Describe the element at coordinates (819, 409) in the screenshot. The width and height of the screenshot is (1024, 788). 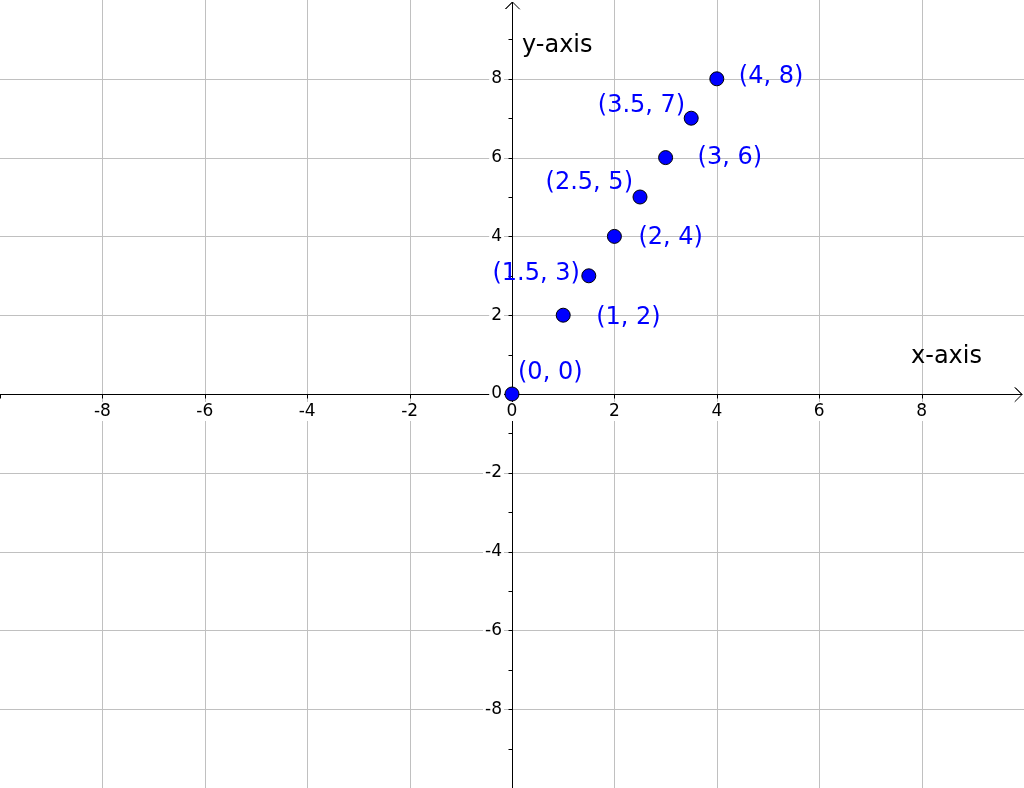
I see `x-tick-label: 6` at that location.